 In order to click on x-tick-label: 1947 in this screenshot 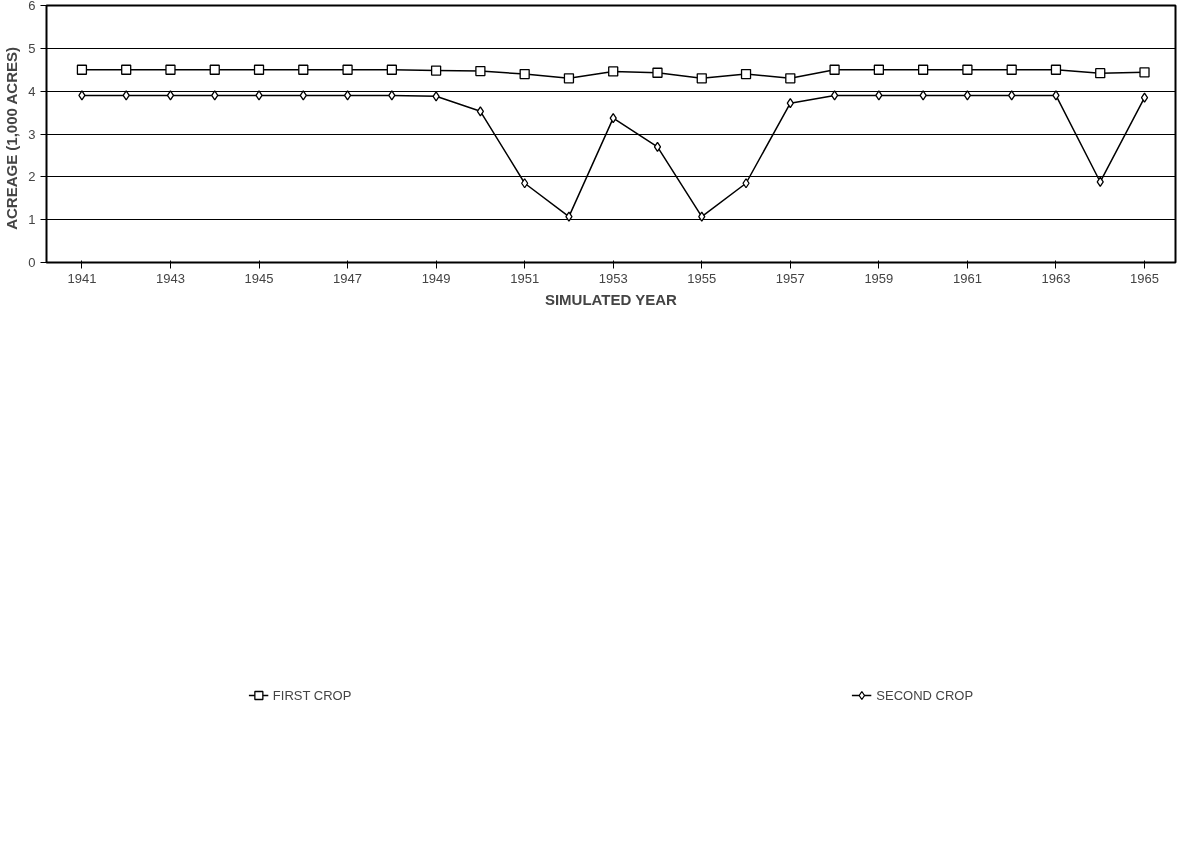, I will do `click(348, 278)`.